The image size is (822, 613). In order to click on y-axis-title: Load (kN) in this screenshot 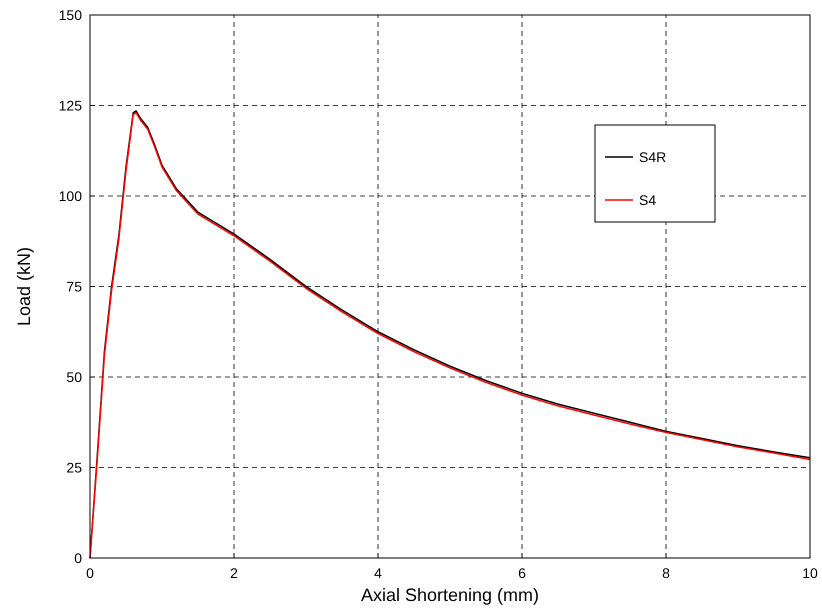, I will do `click(24, 286)`.